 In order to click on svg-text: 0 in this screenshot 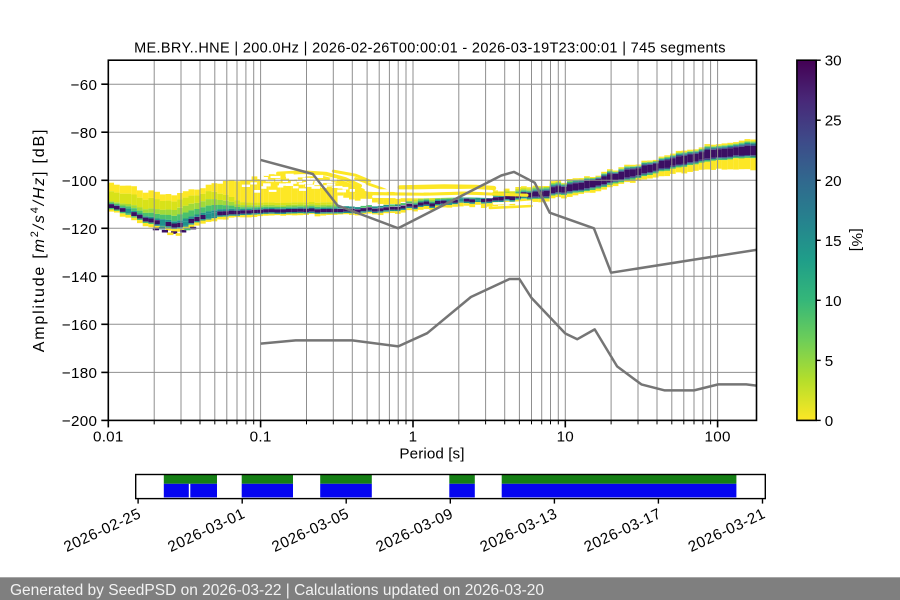, I will do `click(829, 421)`.